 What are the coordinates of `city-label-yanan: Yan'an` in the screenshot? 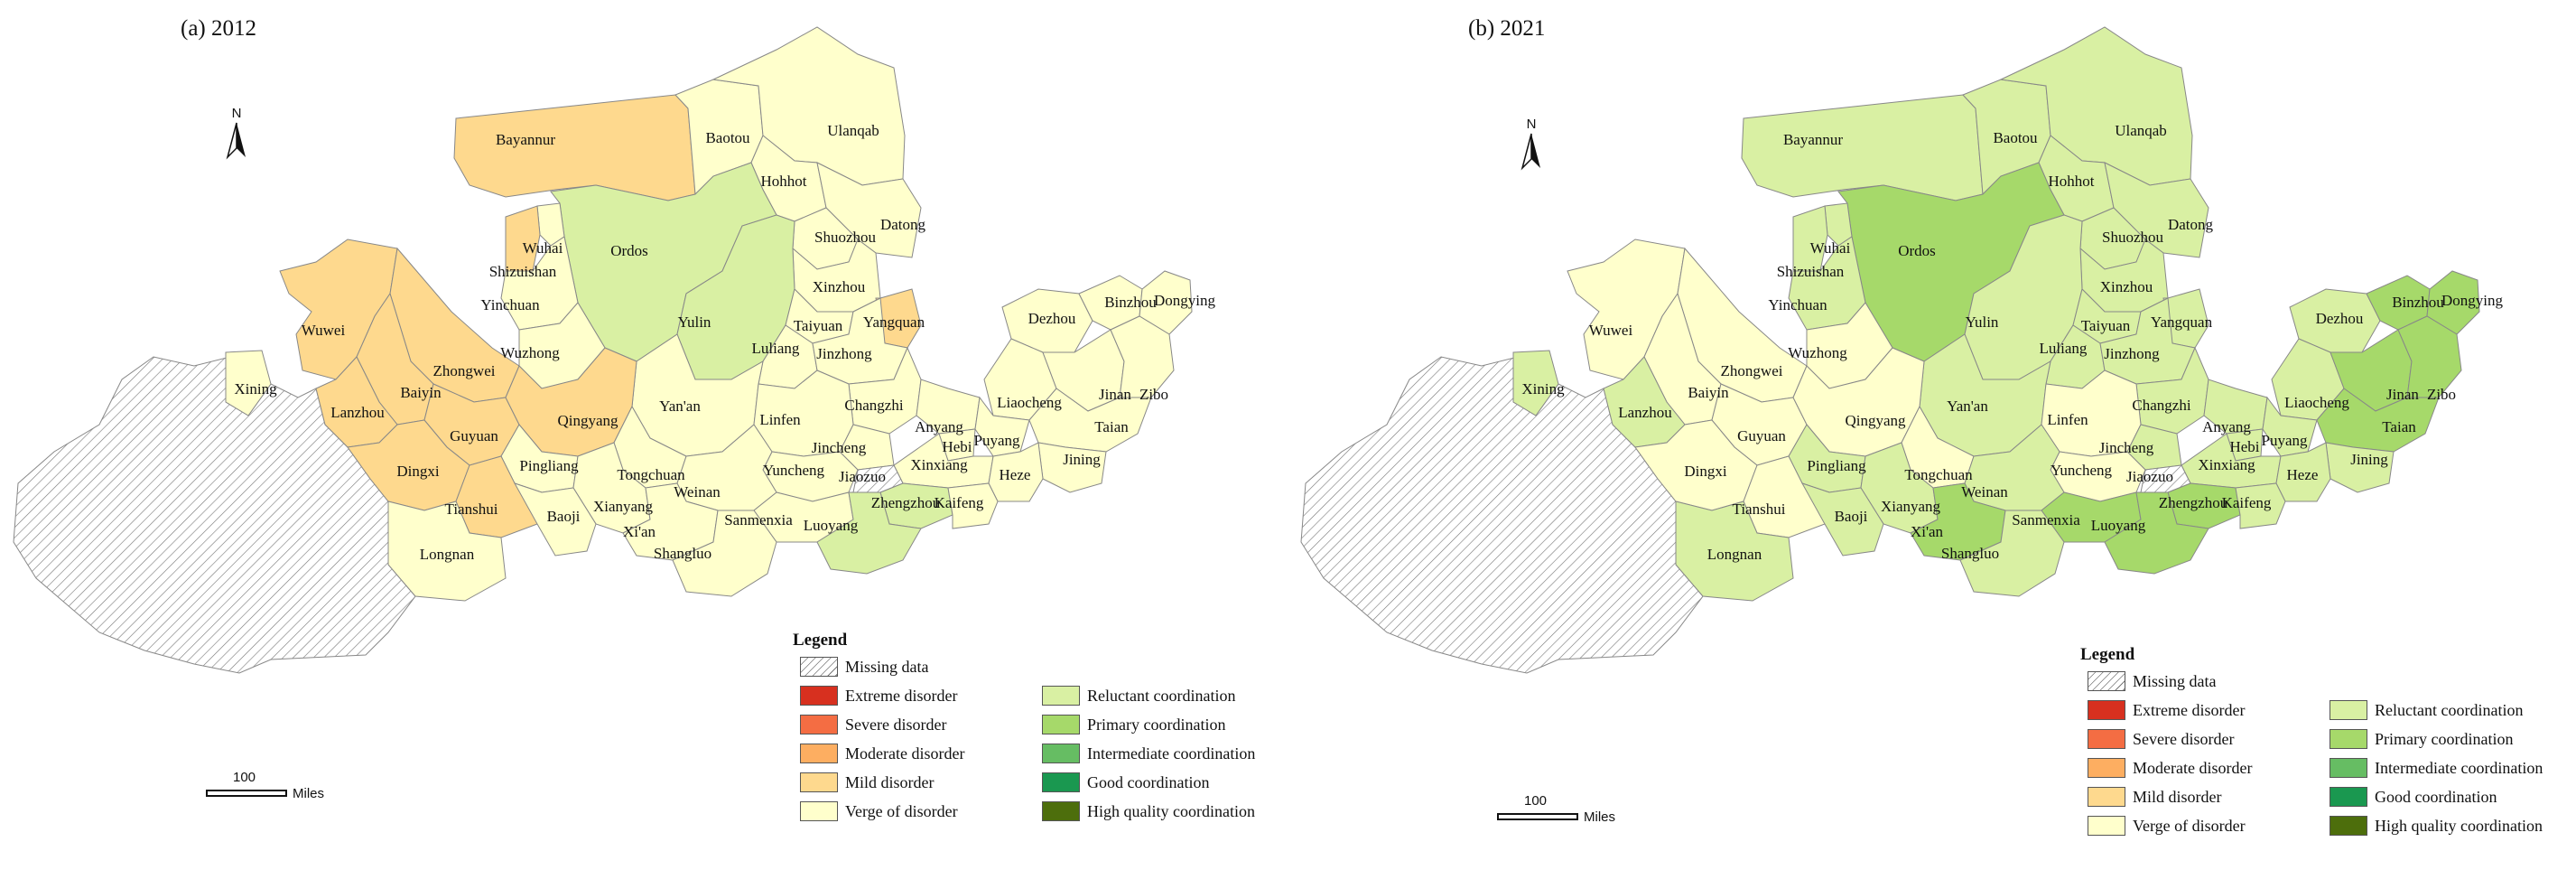 It's located at (1967, 407).